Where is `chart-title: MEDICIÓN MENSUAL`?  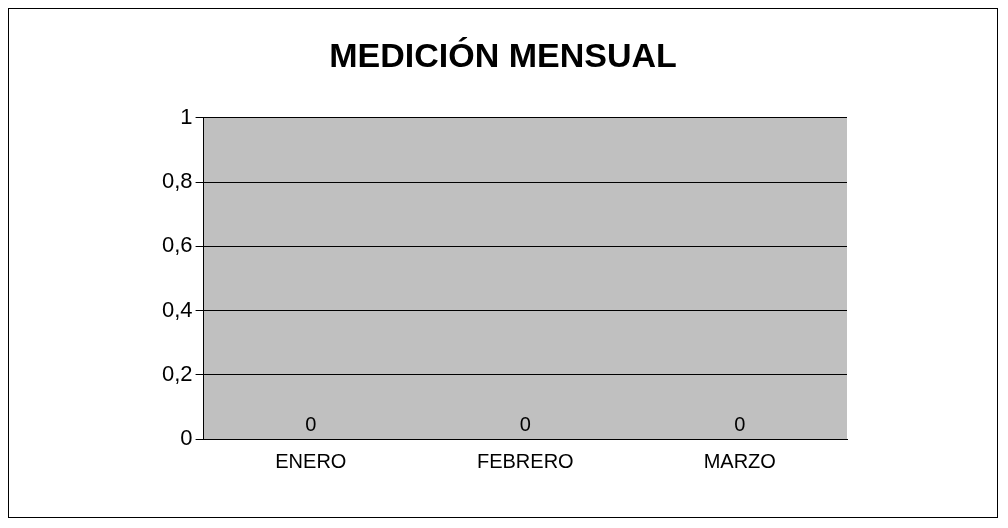 chart-title: MEDICIÓN MENSUAL is located at coordinates (503, 54).